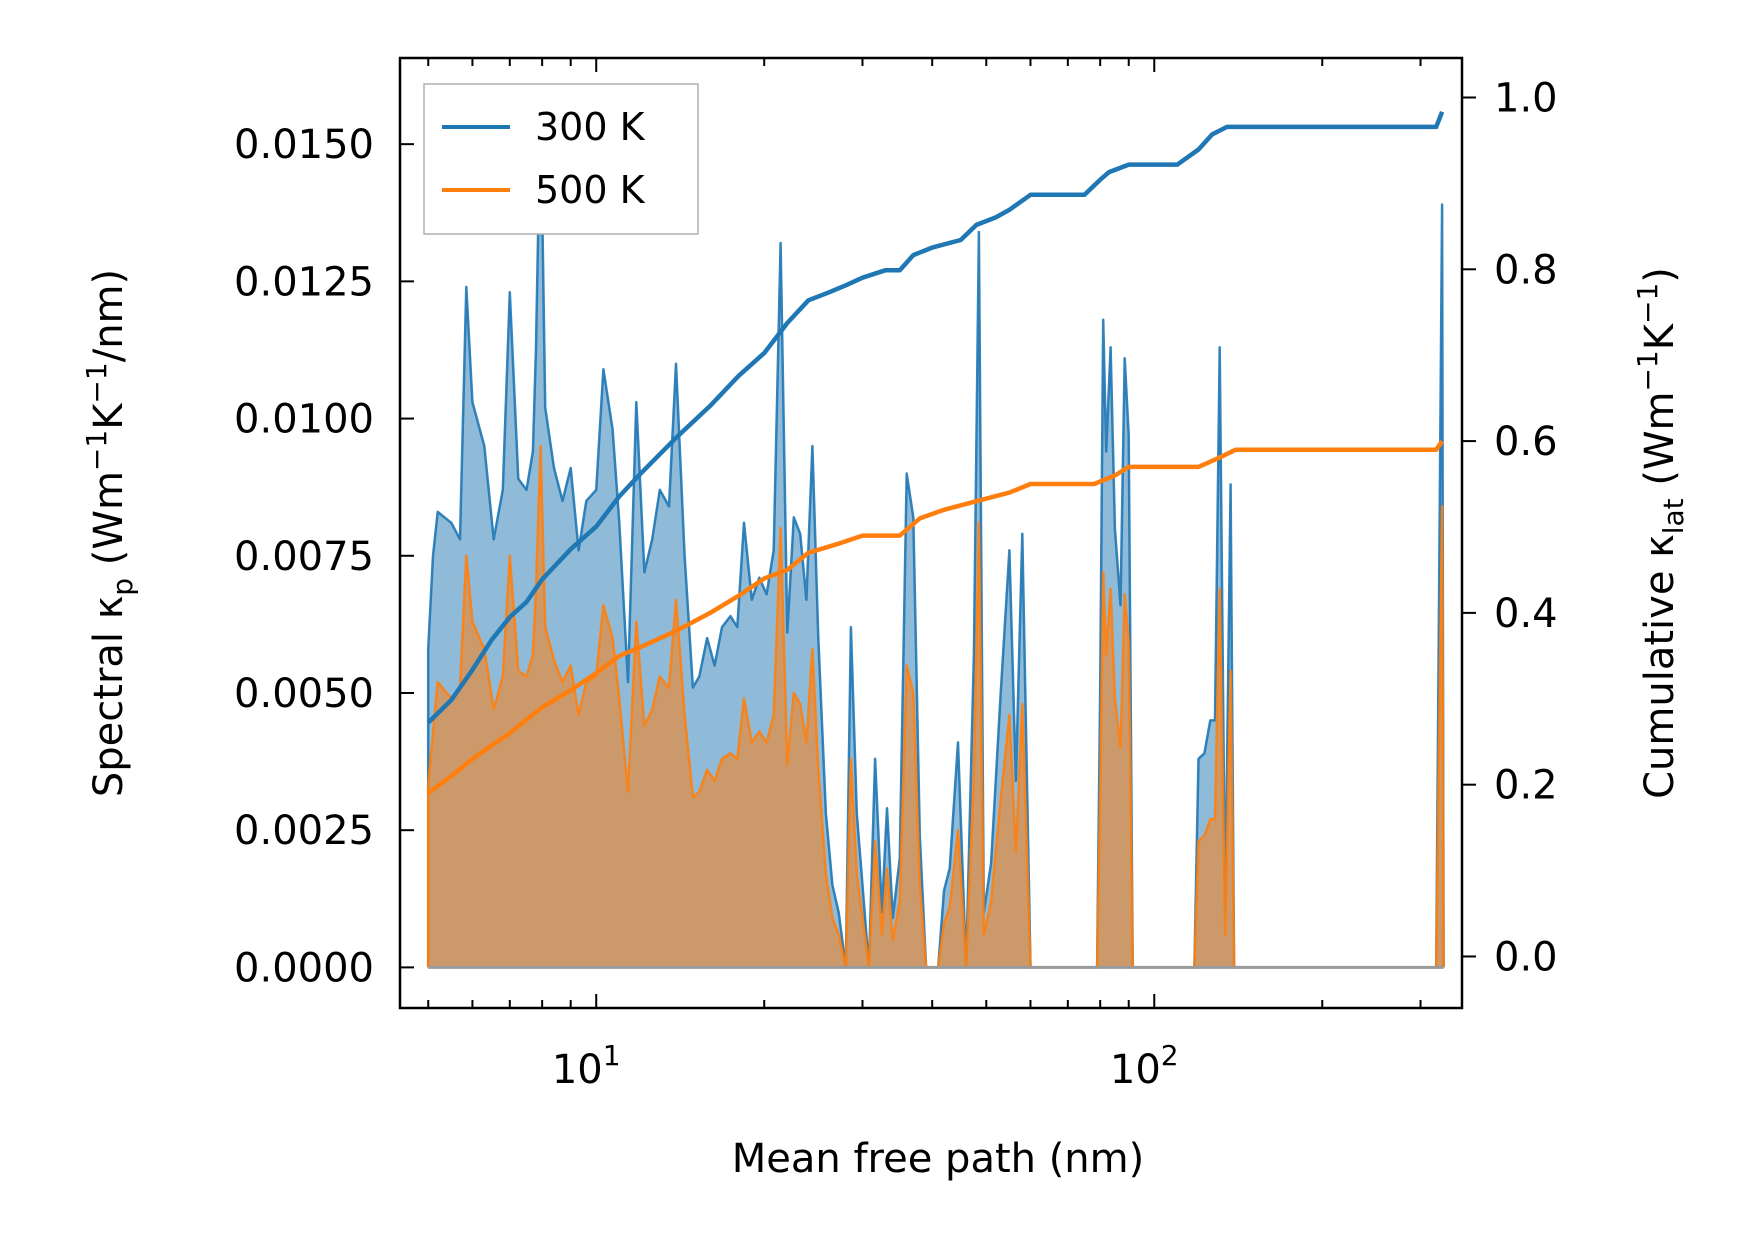  What do you see at coordinates (1660, 275) in the screenshot?
I see `right-label-post: )` at bounding box center [1660, 275].